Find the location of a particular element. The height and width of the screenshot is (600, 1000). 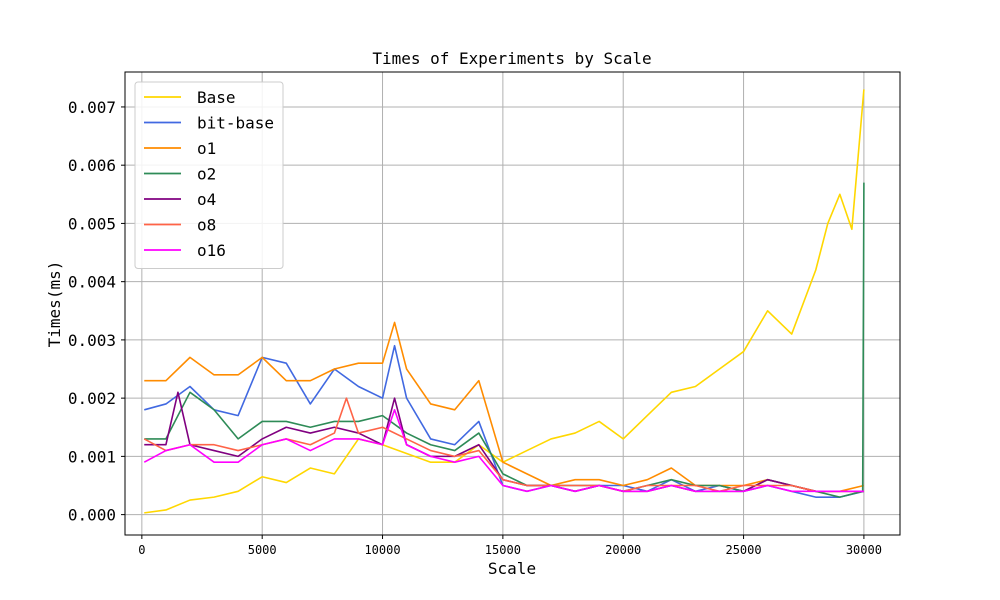

y-tick-label: 0.003 is located at coordinates (92, 340).